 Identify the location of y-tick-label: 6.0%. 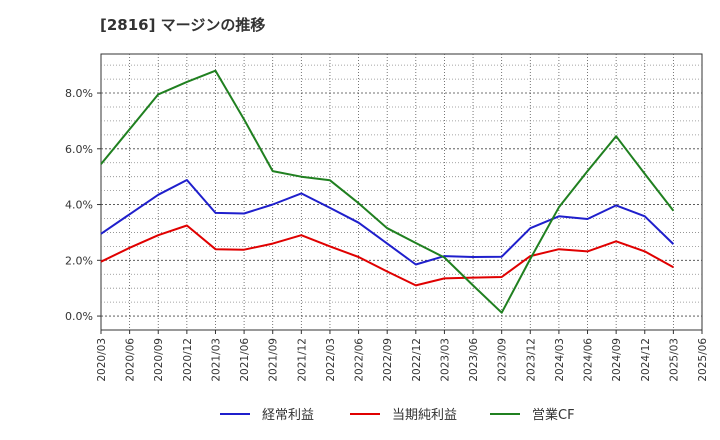
(79, 149).